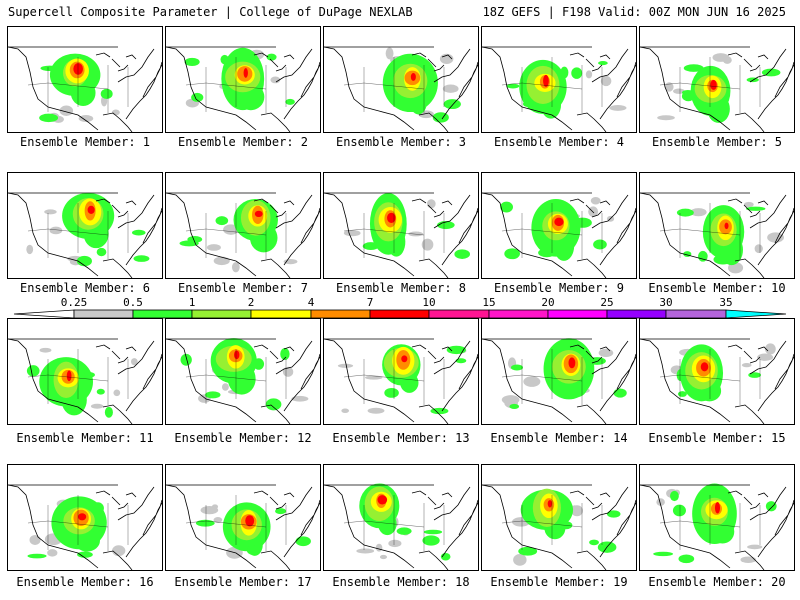  I want to click on panel-label: Ensemble Member: 15, so click(717, 438).